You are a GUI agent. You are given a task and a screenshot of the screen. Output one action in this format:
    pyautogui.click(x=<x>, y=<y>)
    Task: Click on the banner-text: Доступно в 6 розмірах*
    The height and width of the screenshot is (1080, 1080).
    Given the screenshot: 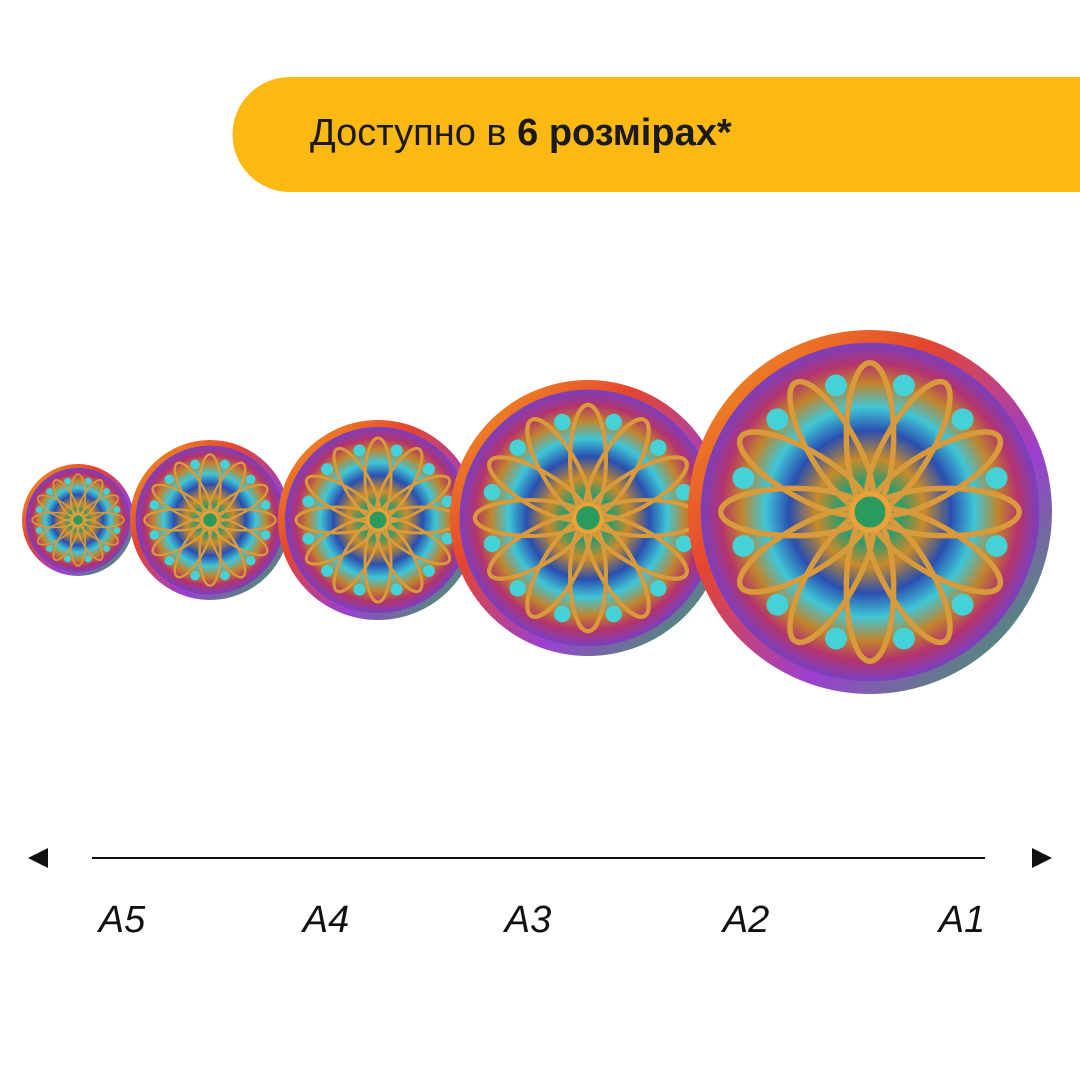 What is the action you would take?
    pyautogui.click(x=521, y=133)
    